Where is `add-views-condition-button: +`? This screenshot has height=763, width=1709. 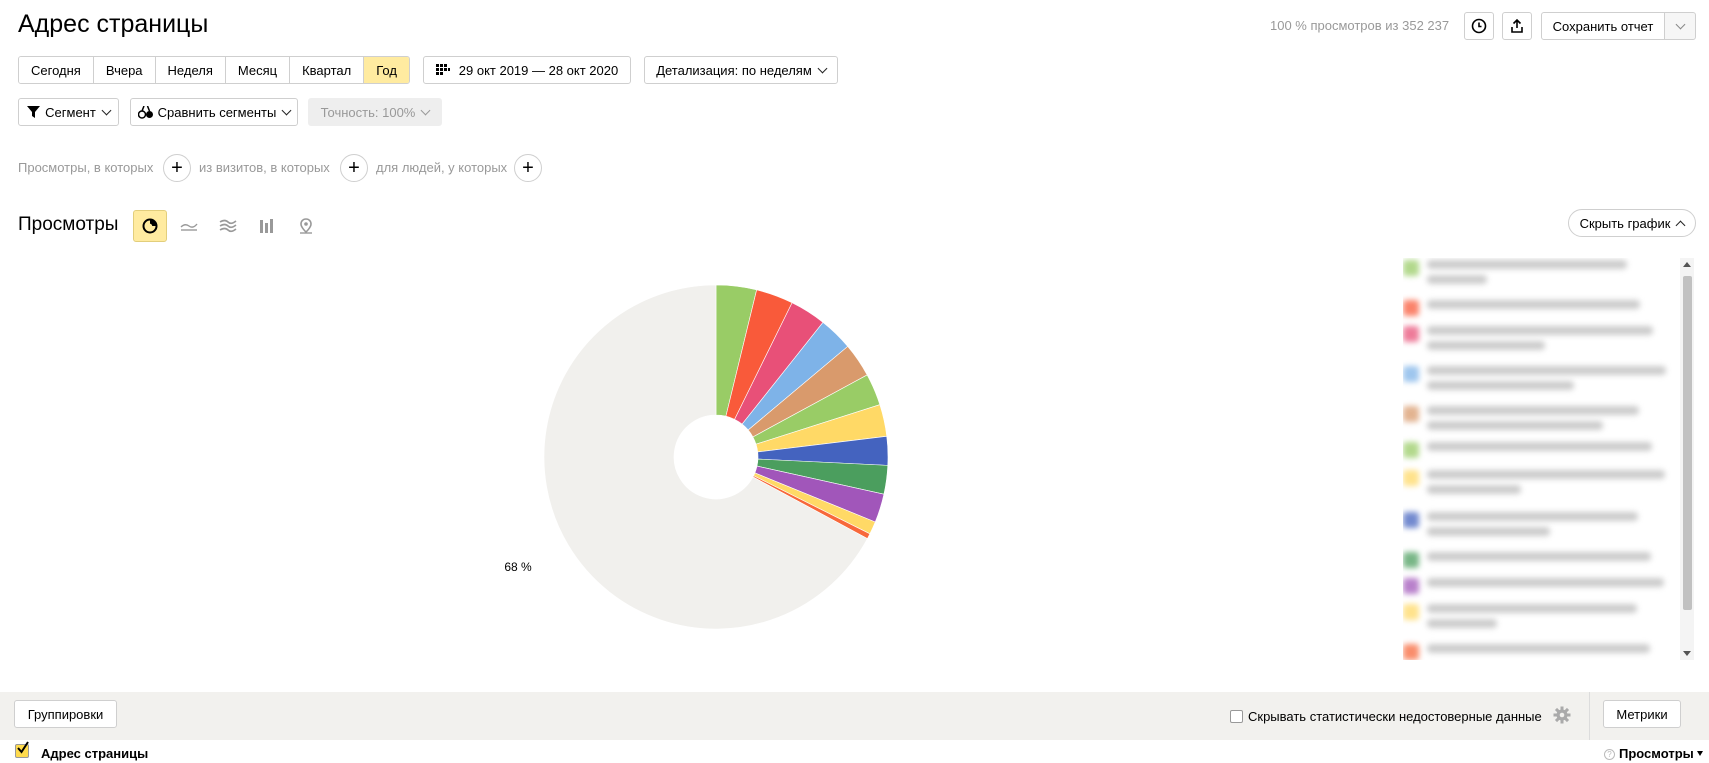 add-views-condition-button: + is located at coordinates (177, 168).